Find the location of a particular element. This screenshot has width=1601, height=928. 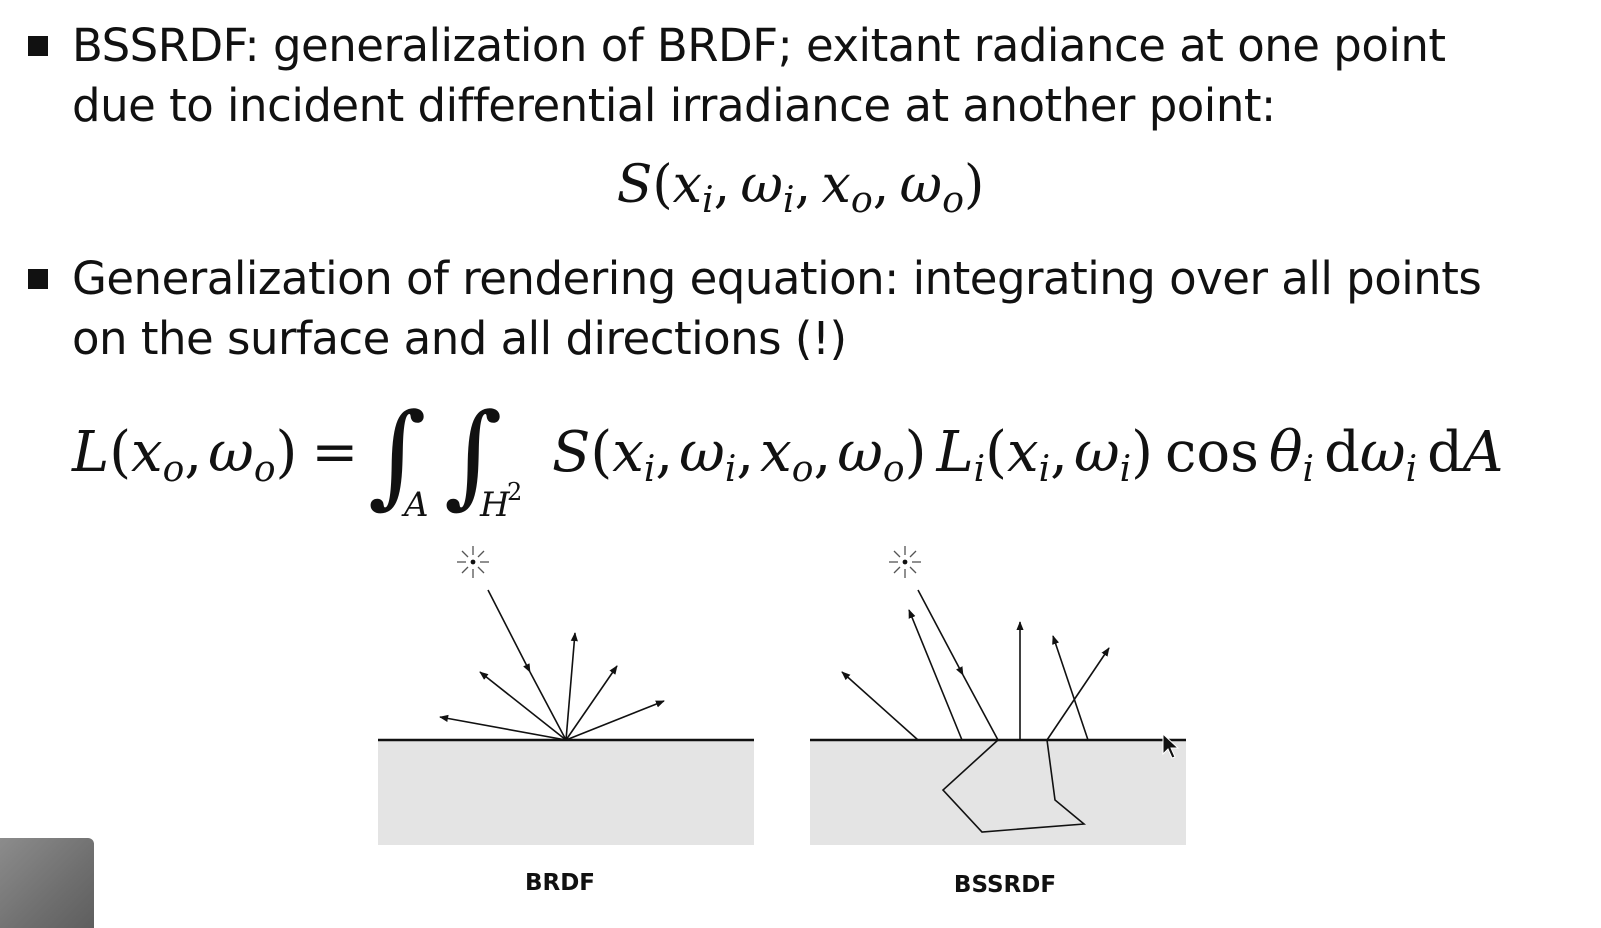

svg-text: A is located at coordinates (415, 505).